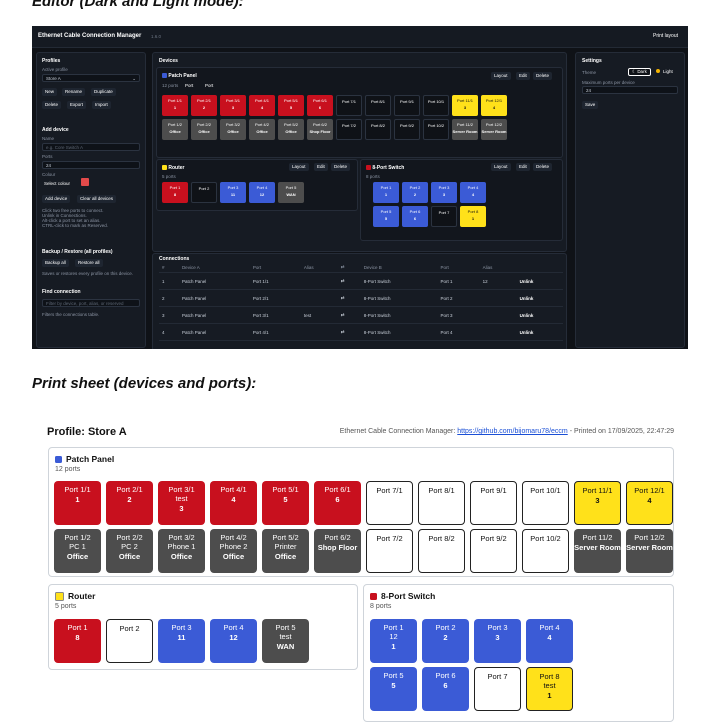 The image size is (719, 722). I want to click on light-theme-option: Light, so click(668, 71).